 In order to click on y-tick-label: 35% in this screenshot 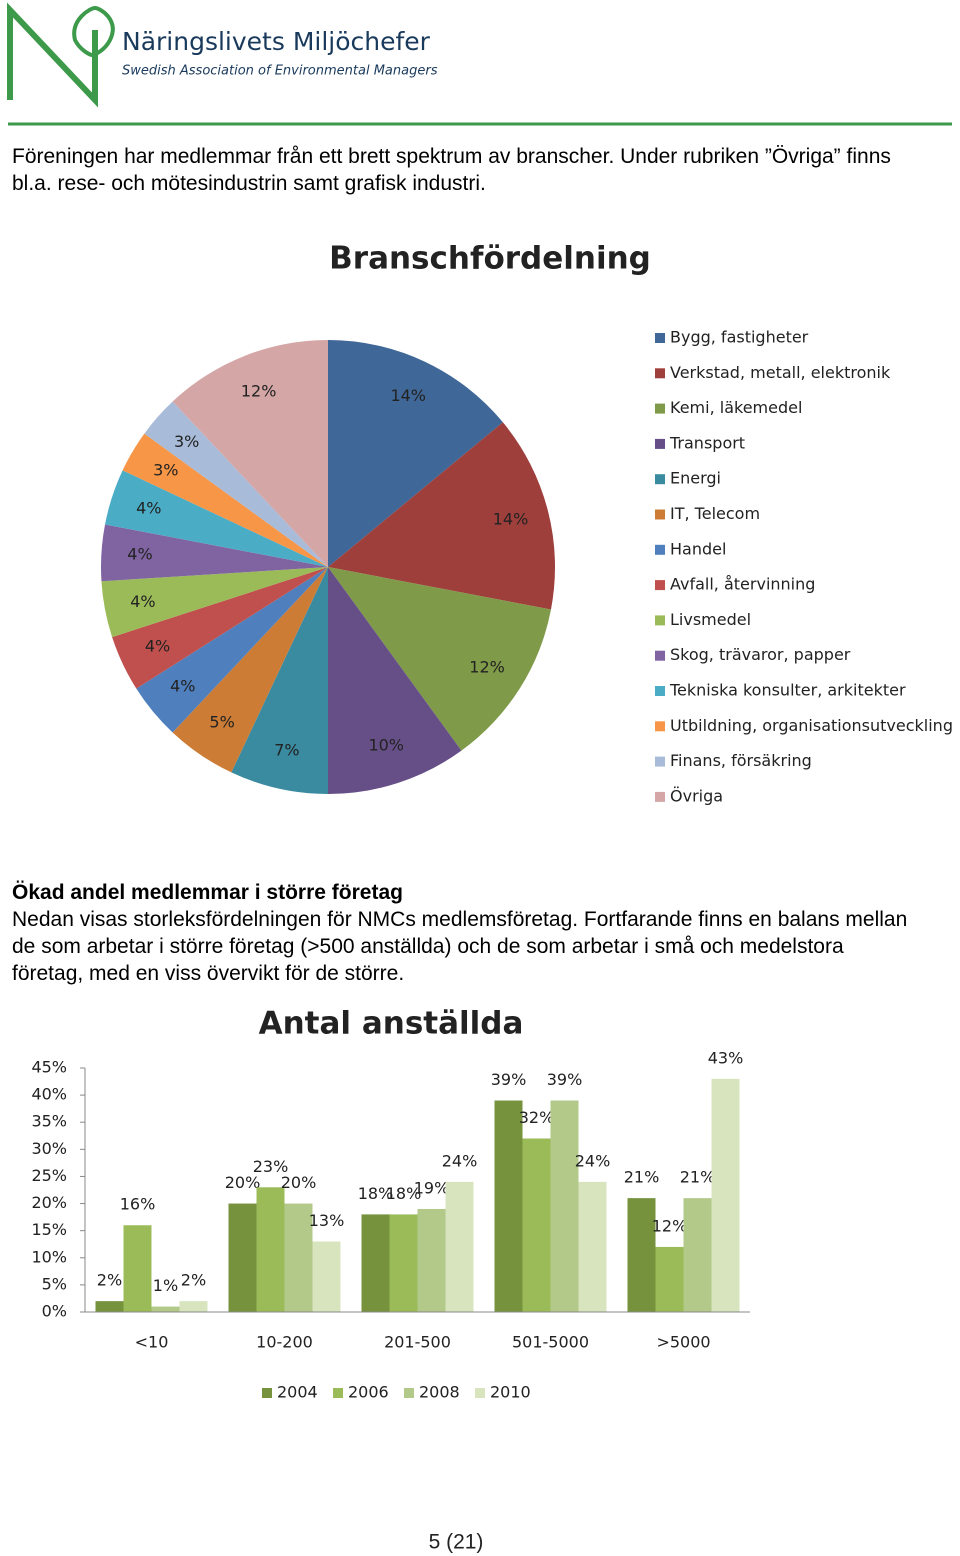, I will do `click(49, 1121)`.